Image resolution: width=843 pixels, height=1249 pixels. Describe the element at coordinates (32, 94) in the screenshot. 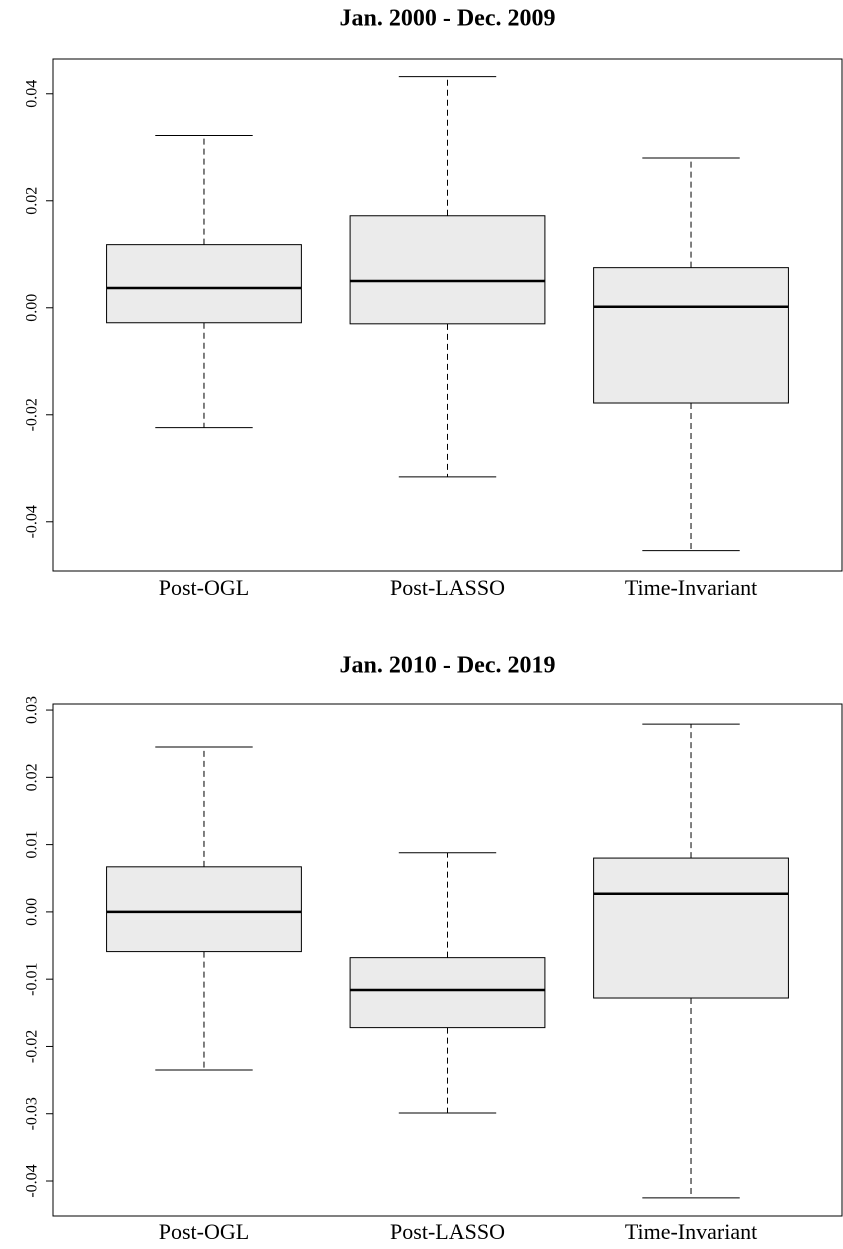

I see `y-tick-label: 0.04` at that location.